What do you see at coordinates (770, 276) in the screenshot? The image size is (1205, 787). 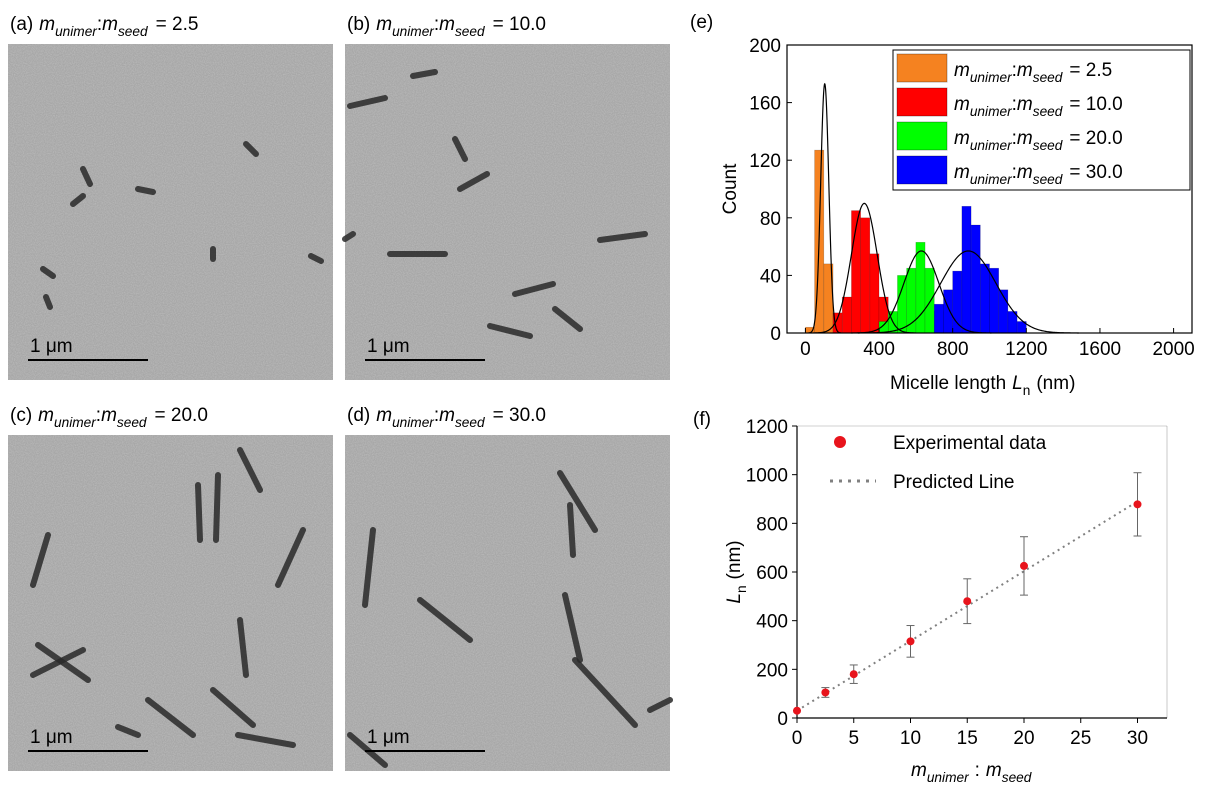 I see `y-tick-label: 40` at bounding box center [770, 276].